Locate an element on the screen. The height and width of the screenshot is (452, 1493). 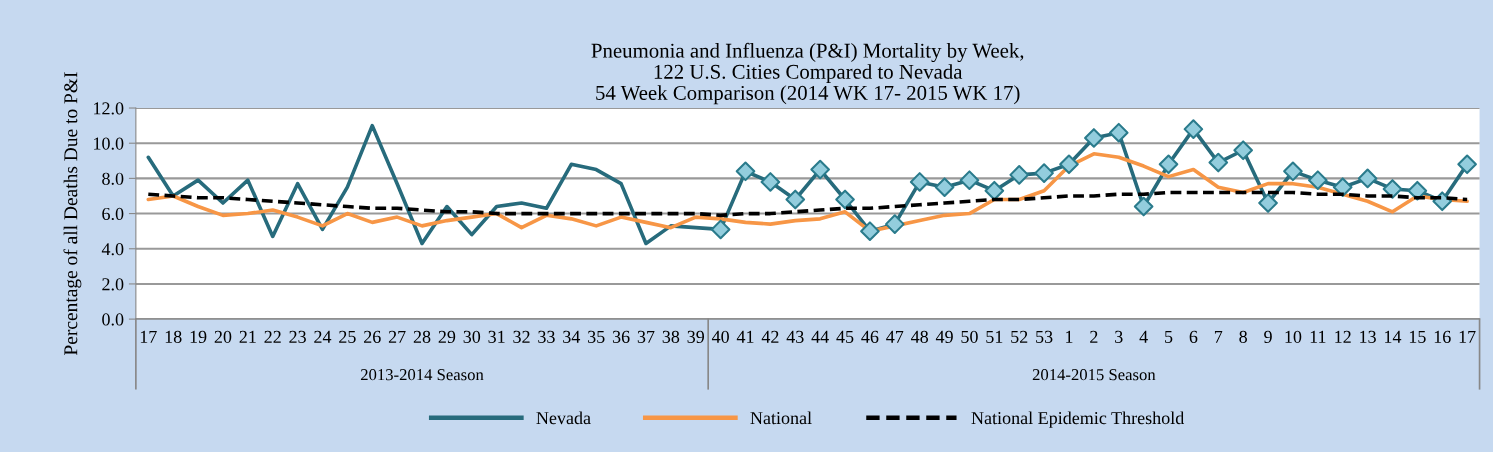
x-tick-label: 11 is located at coordinates (1318, 336).